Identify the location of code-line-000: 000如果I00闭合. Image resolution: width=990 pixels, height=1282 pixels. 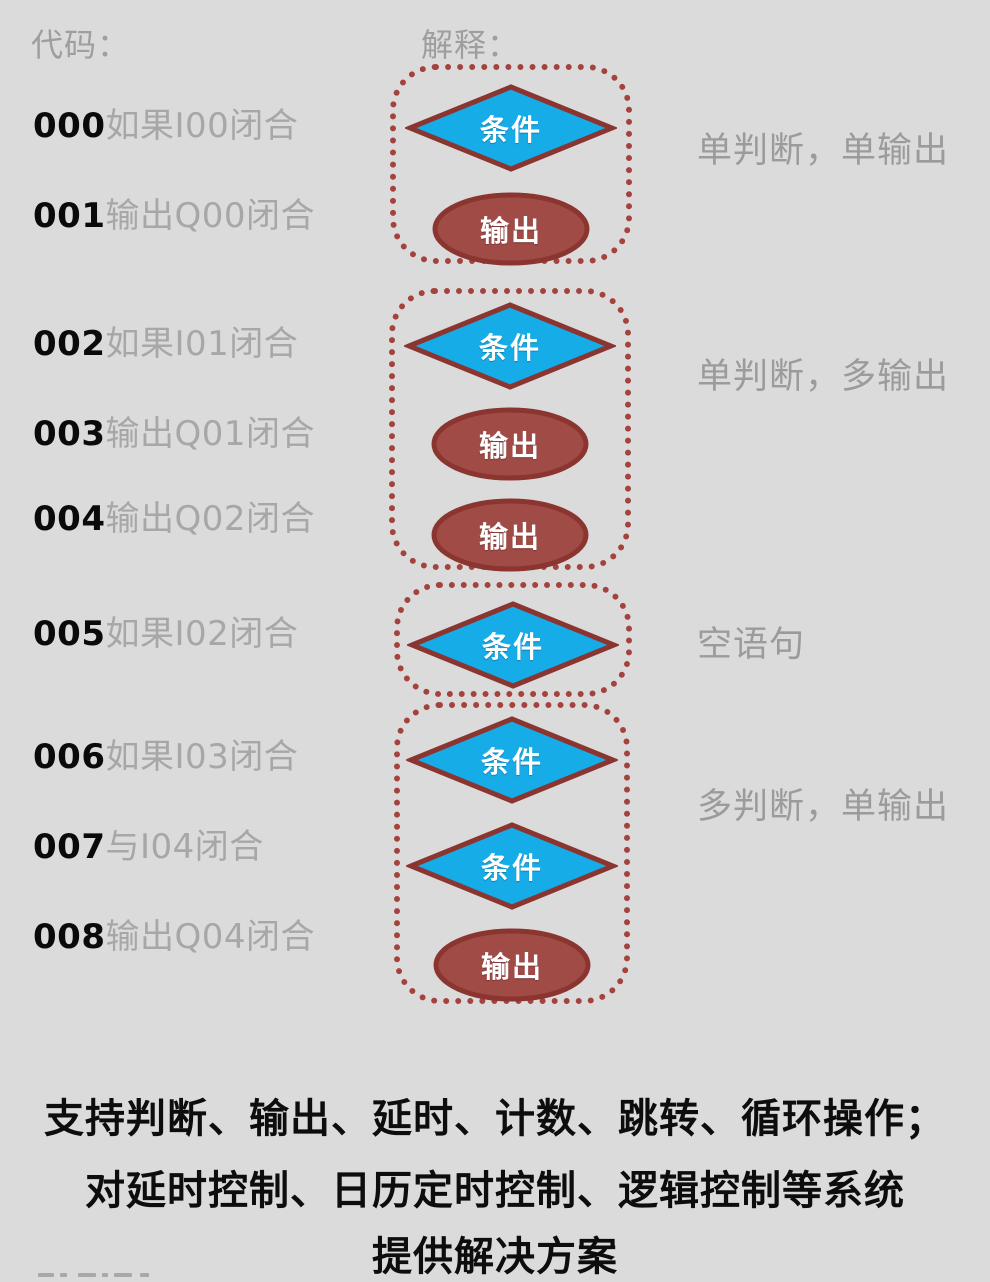
(165, 126).